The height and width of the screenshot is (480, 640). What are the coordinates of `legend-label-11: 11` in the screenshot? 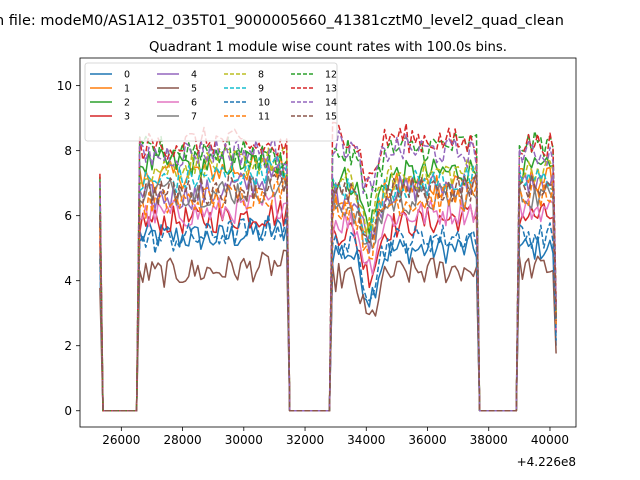 It's located at (264, 117).